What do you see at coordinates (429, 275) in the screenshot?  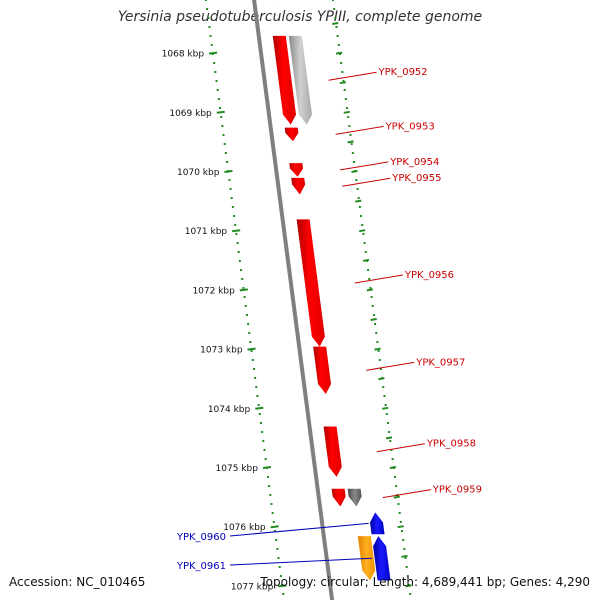 I see `gene-label: YPK_0956` at bounding box center [429, 275].